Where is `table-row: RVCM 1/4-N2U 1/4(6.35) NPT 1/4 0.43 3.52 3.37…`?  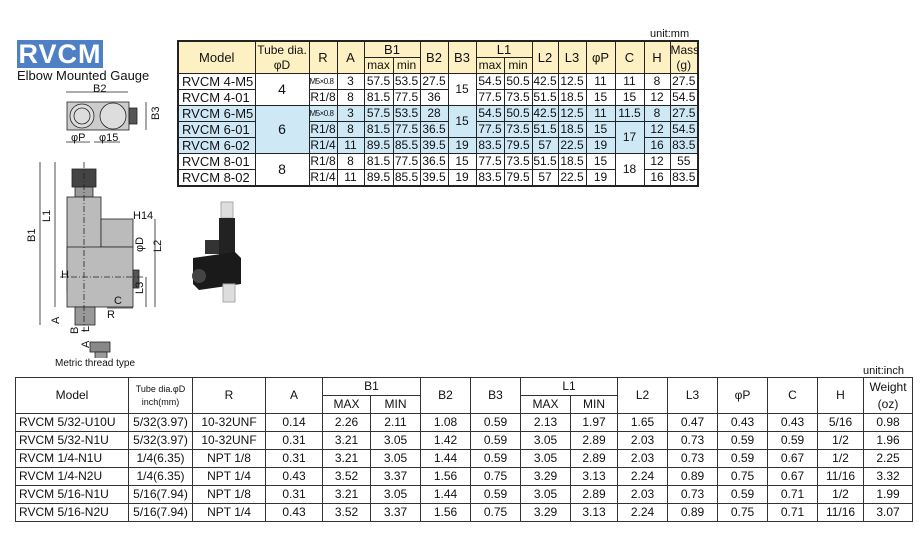
table-row: RVCM 1/4-N2U 1/4(6.35) NPT 1/4 0.43 3.52 3.37… is located at coordinates (464, 476).